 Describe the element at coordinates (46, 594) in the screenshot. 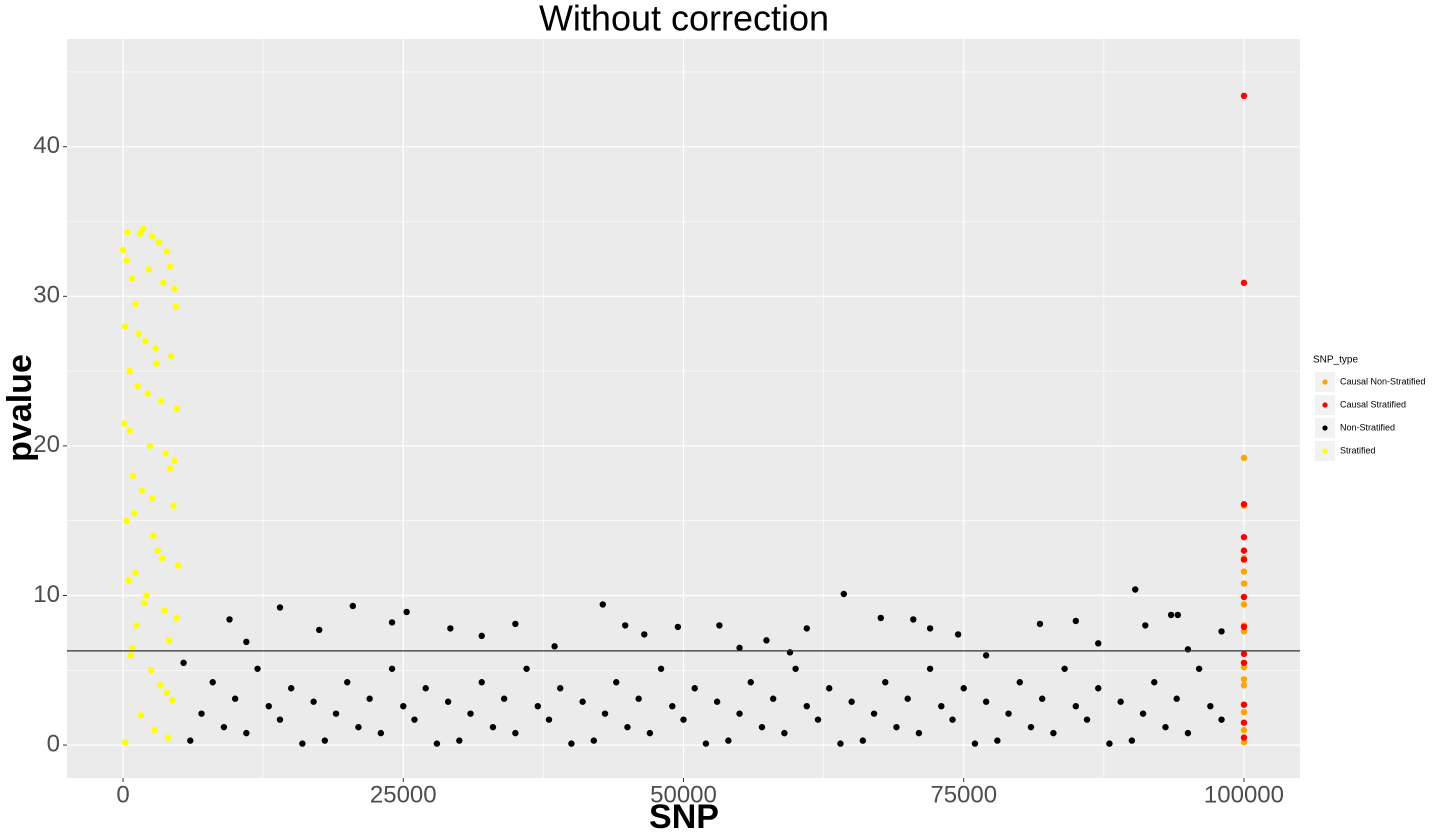

I see `y-tick-label: 10` at that location.